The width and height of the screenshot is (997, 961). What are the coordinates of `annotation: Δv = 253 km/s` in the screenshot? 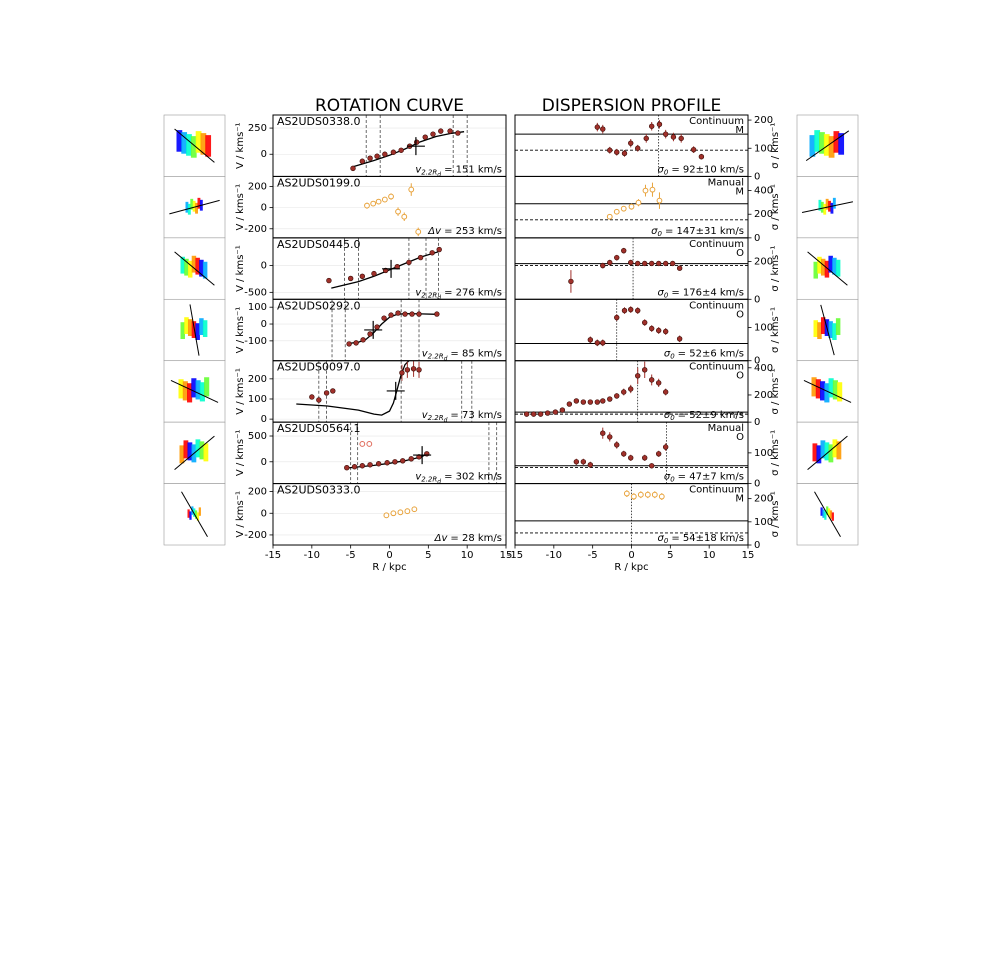 It's located at (464, 231).